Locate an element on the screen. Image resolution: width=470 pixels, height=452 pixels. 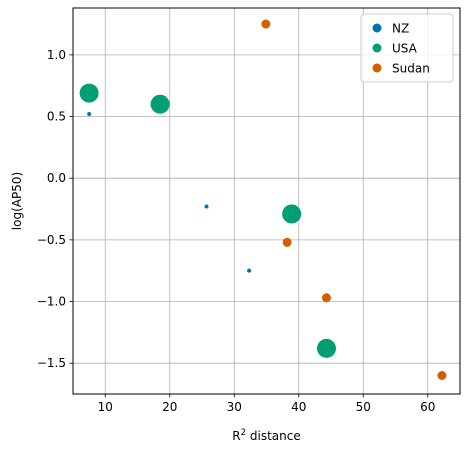
x-axis-label-main: R is located at coordinates (236, 436).